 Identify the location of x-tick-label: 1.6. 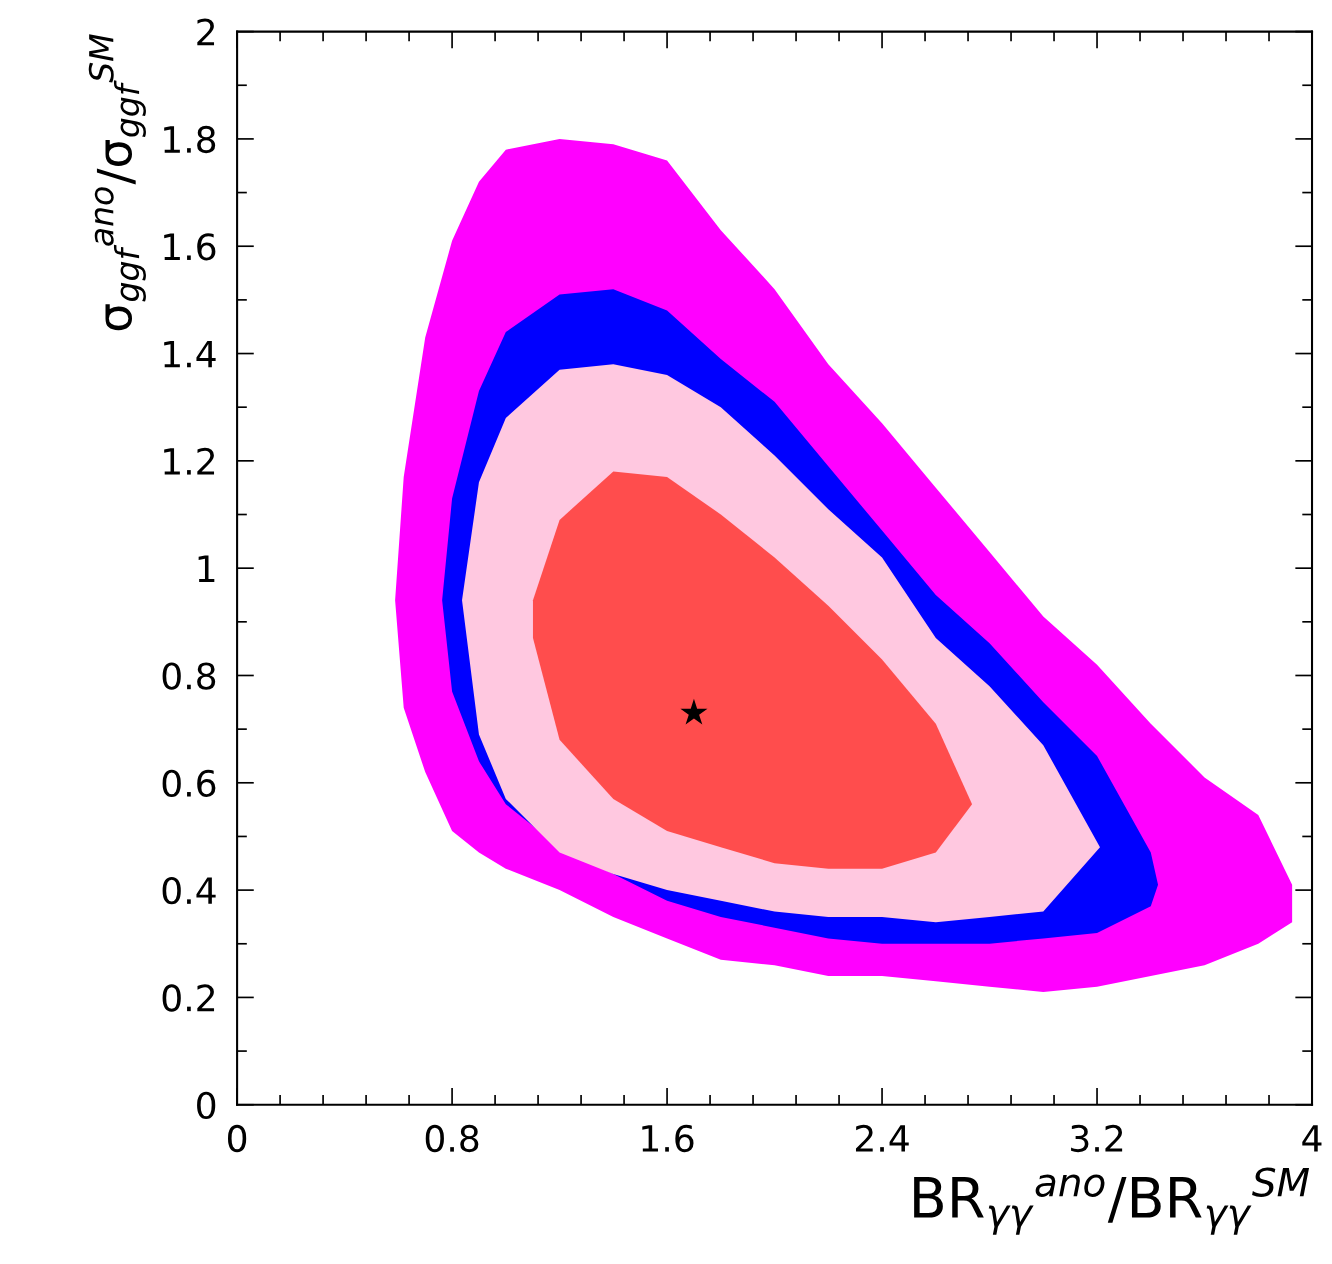
(668, 1138).